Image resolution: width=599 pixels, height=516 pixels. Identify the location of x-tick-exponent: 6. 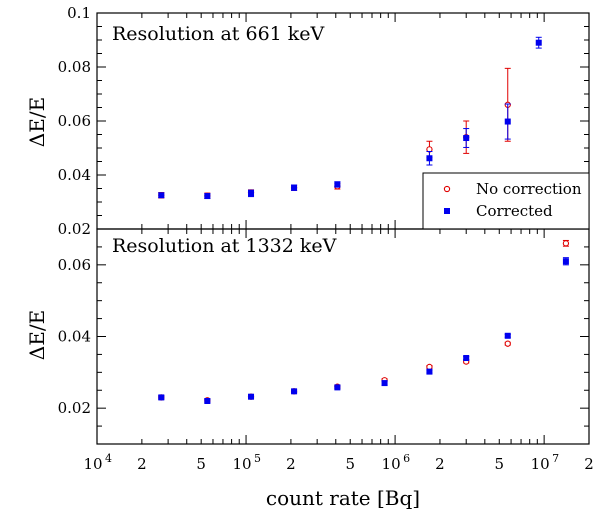
(406, 458).